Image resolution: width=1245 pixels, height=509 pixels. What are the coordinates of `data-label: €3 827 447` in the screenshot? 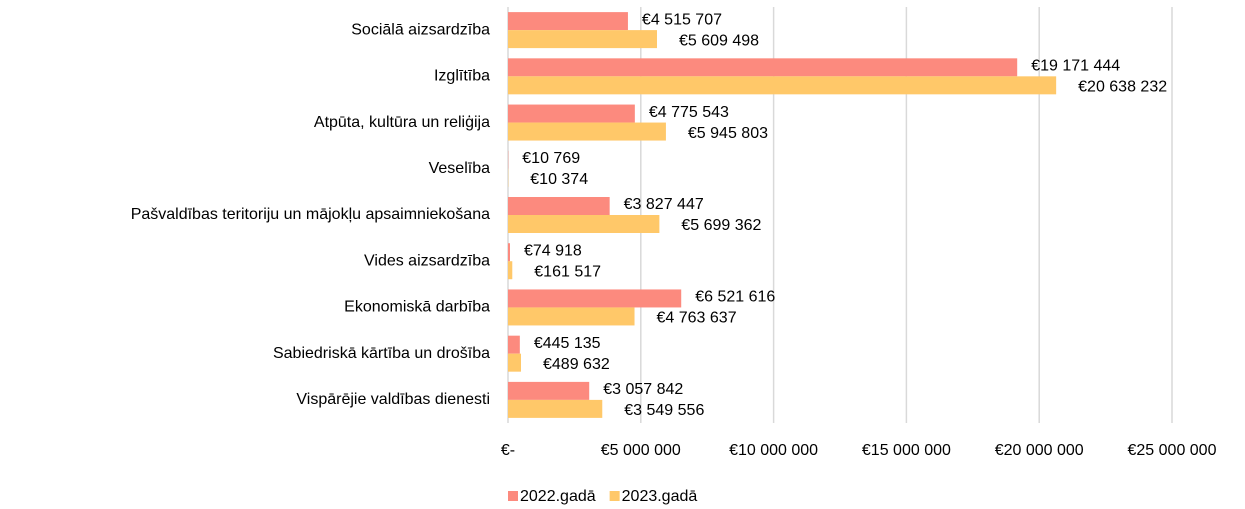 It's located at (664, 204).